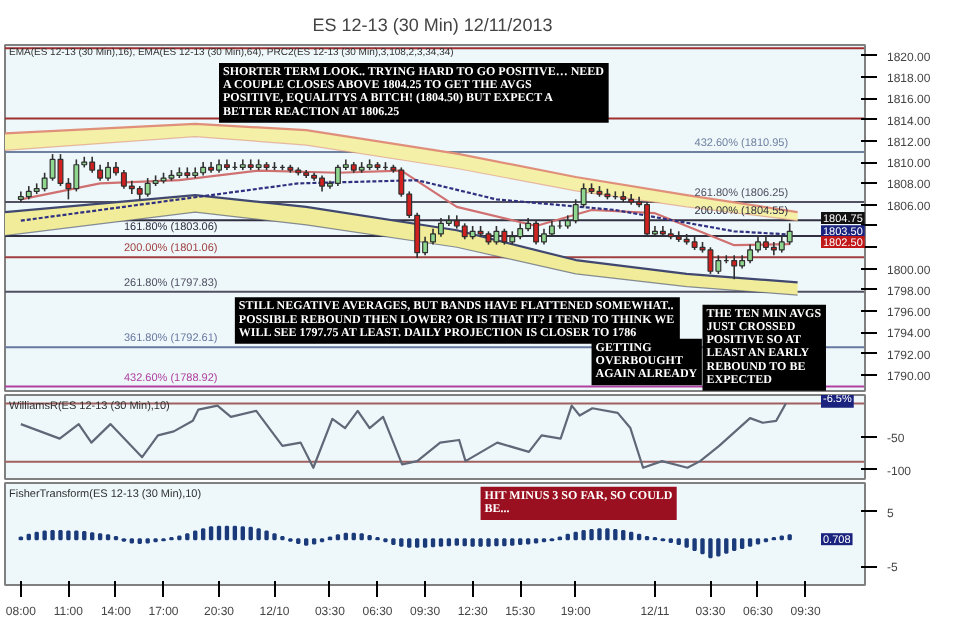  Describe the element at coordinates (405, 208) in the screenshot. I see `line-series` at that location.